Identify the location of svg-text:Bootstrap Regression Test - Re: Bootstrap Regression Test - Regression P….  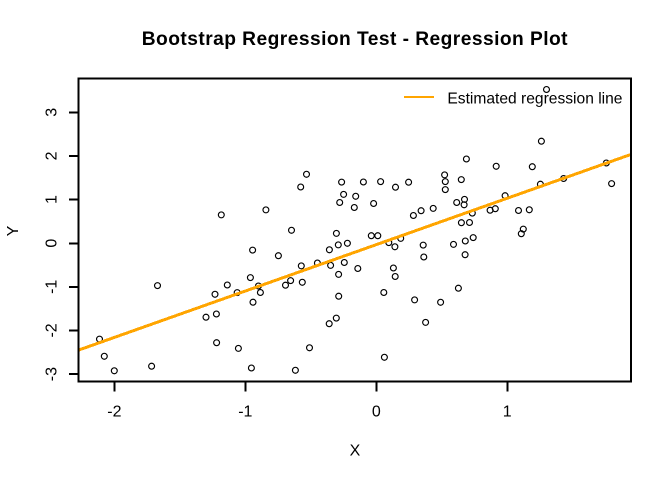
(355, 39).